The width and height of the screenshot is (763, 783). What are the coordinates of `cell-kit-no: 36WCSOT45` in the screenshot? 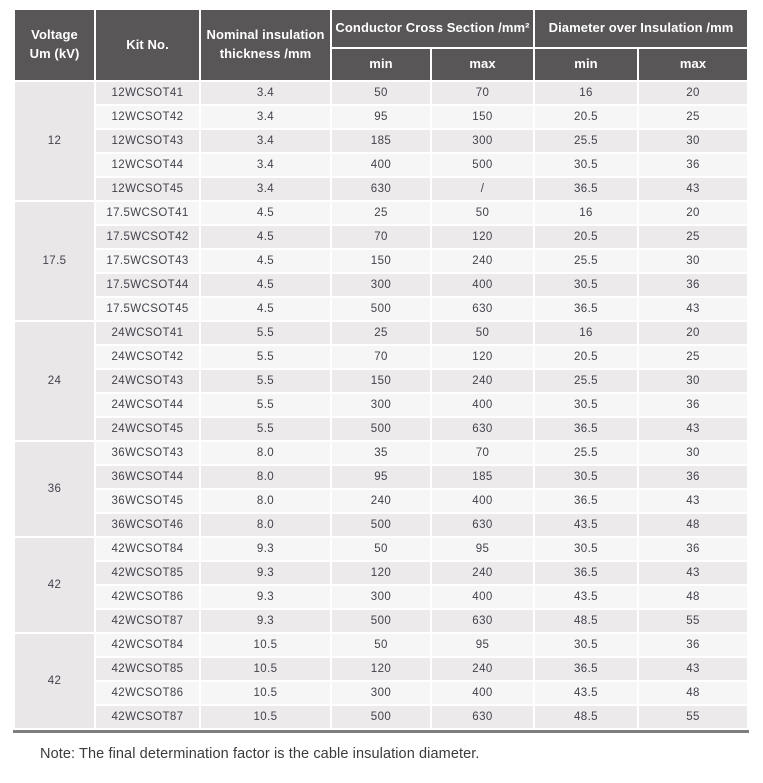 It's located at (147, 501).